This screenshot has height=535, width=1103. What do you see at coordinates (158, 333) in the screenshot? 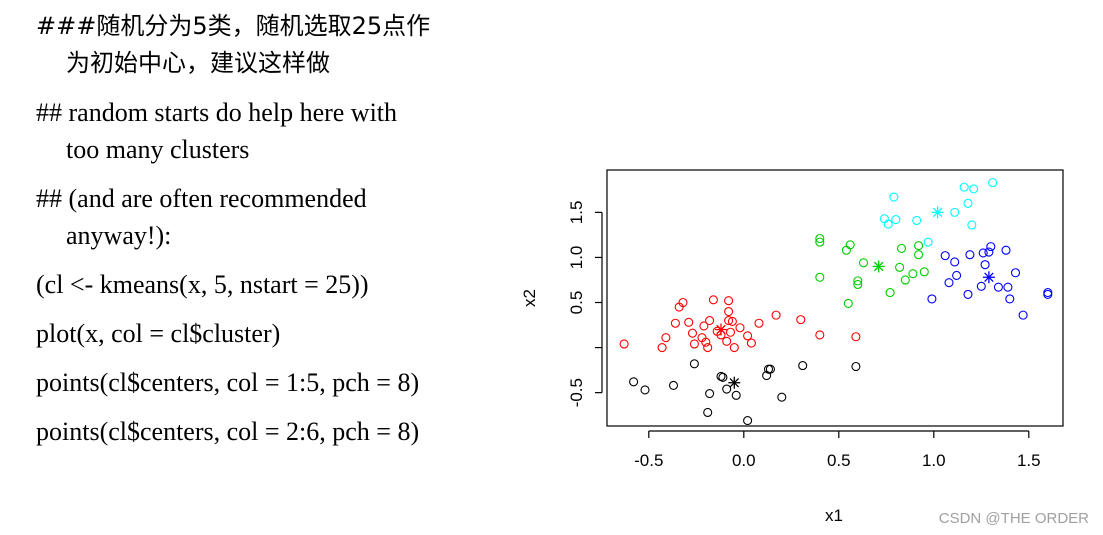
I see `code-plot-line: plot(x, col = cl$cluster)` at bounding box center [158, 333].